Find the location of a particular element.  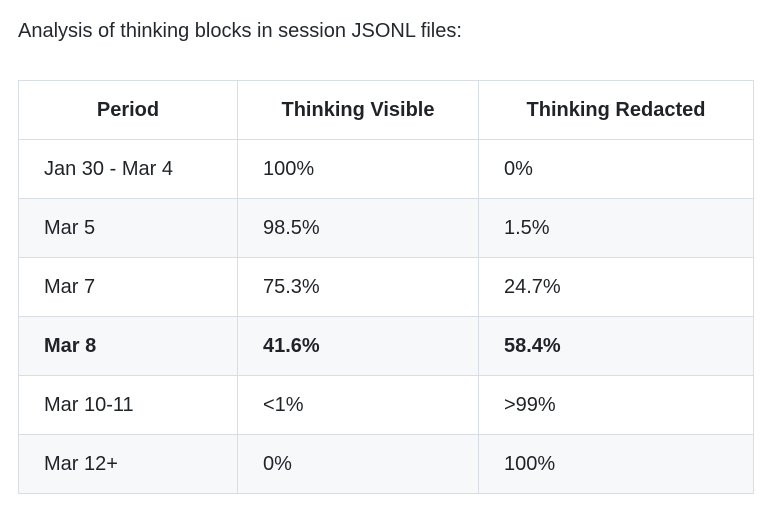

visible-cell: 98.5% is located at coordinates (358, 228).